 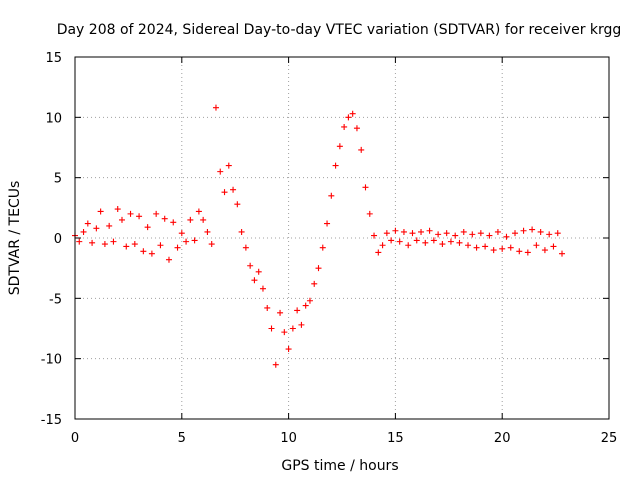 What do you see at coordinates (58, 239) in the screenshot?
I see `y-tick-label: 0` at bounding box center [58, 239].